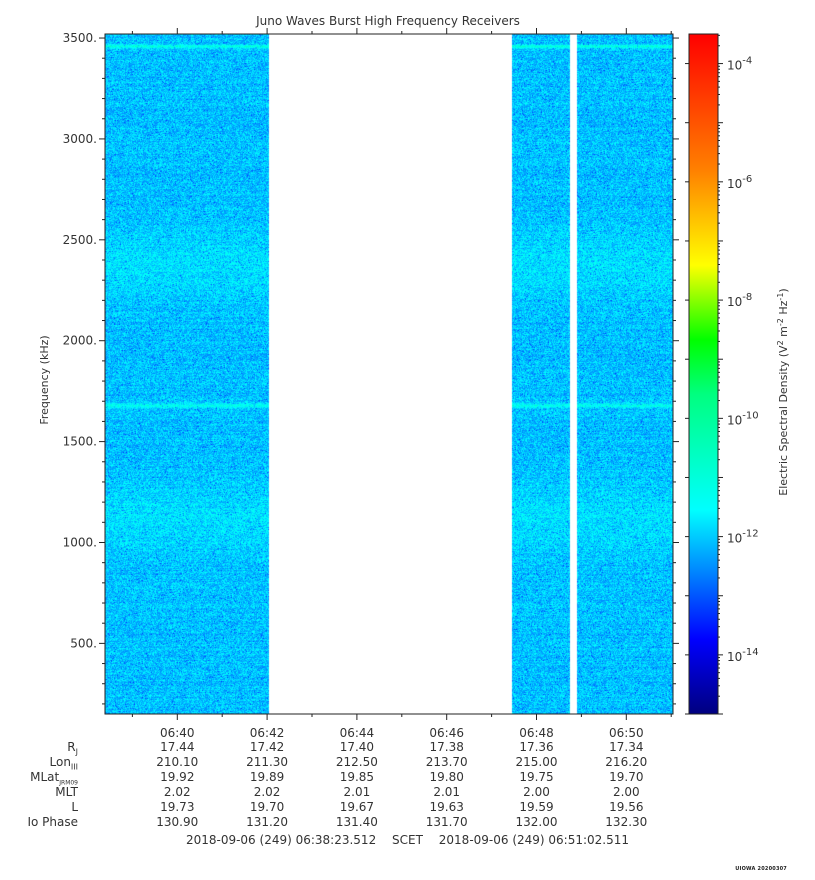 The width and height of the screenshot is (815, 880). Describe the element at coordinates (536, 747) in the screenshot. I see `ephem-value: 17.36` at that location.